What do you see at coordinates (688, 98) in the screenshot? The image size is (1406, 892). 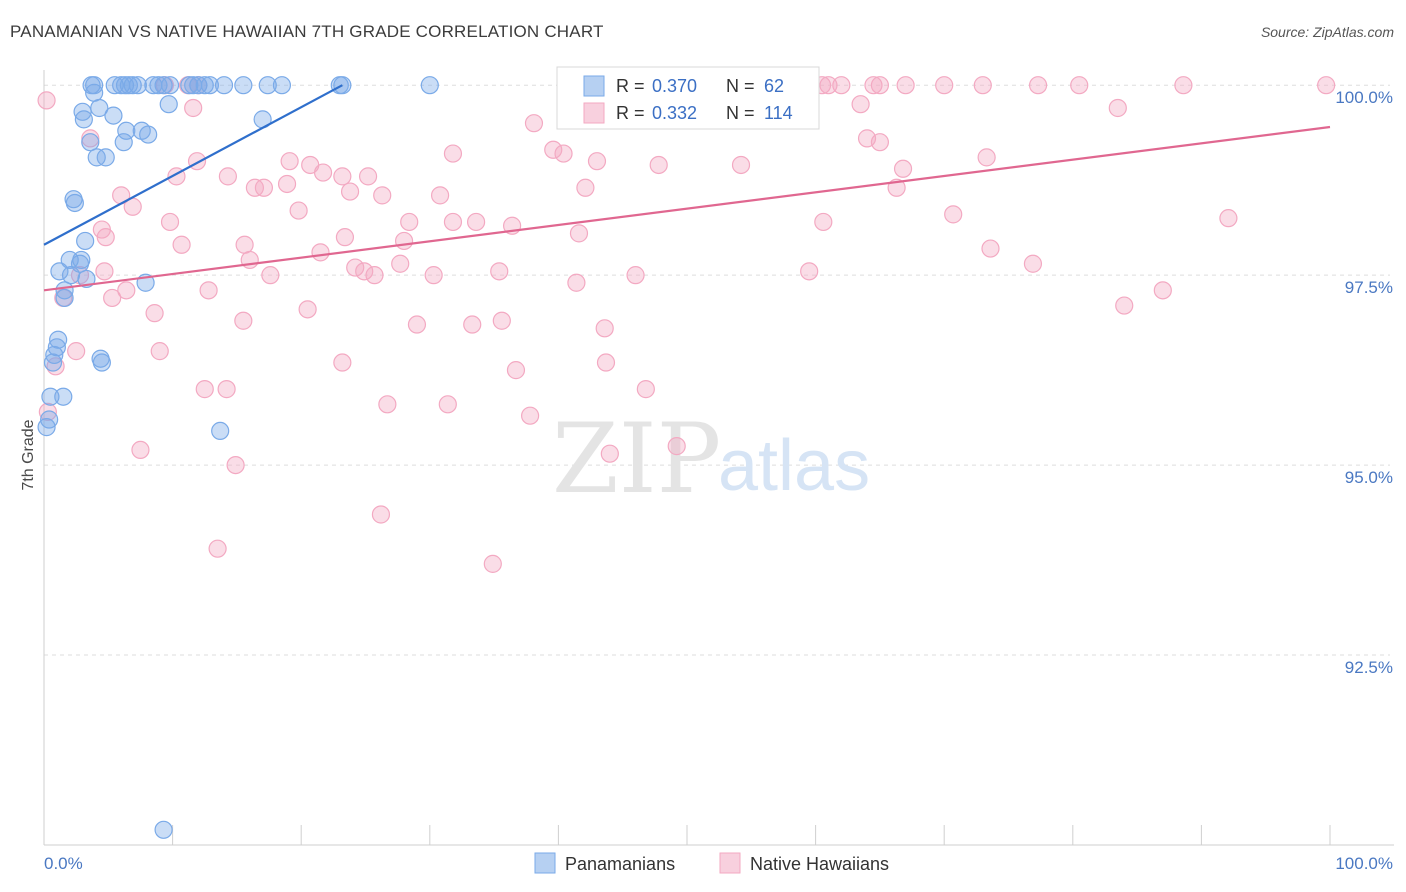 I see `legend: R = 0.370 N = 62 R = 0.332 N = 114` at bounding box center [688, 98].